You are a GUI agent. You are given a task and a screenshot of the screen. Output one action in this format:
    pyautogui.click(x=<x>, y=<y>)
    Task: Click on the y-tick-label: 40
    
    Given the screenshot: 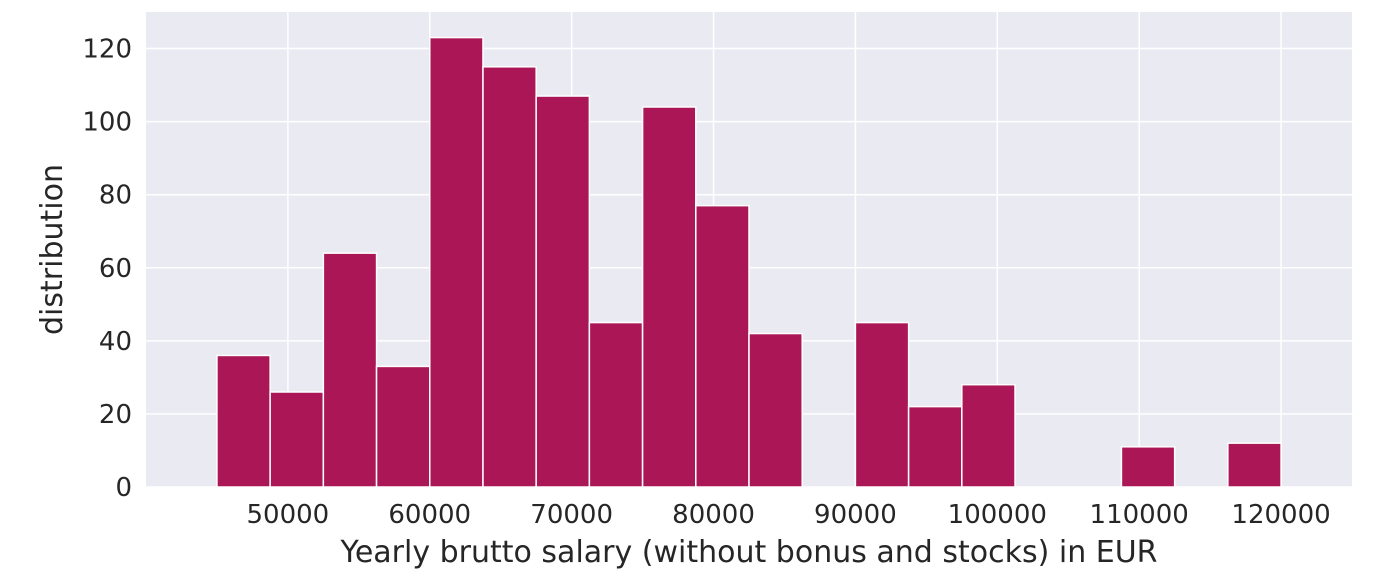 What is the action you would take?
    pyautogui.click(x=115, y=342)
    